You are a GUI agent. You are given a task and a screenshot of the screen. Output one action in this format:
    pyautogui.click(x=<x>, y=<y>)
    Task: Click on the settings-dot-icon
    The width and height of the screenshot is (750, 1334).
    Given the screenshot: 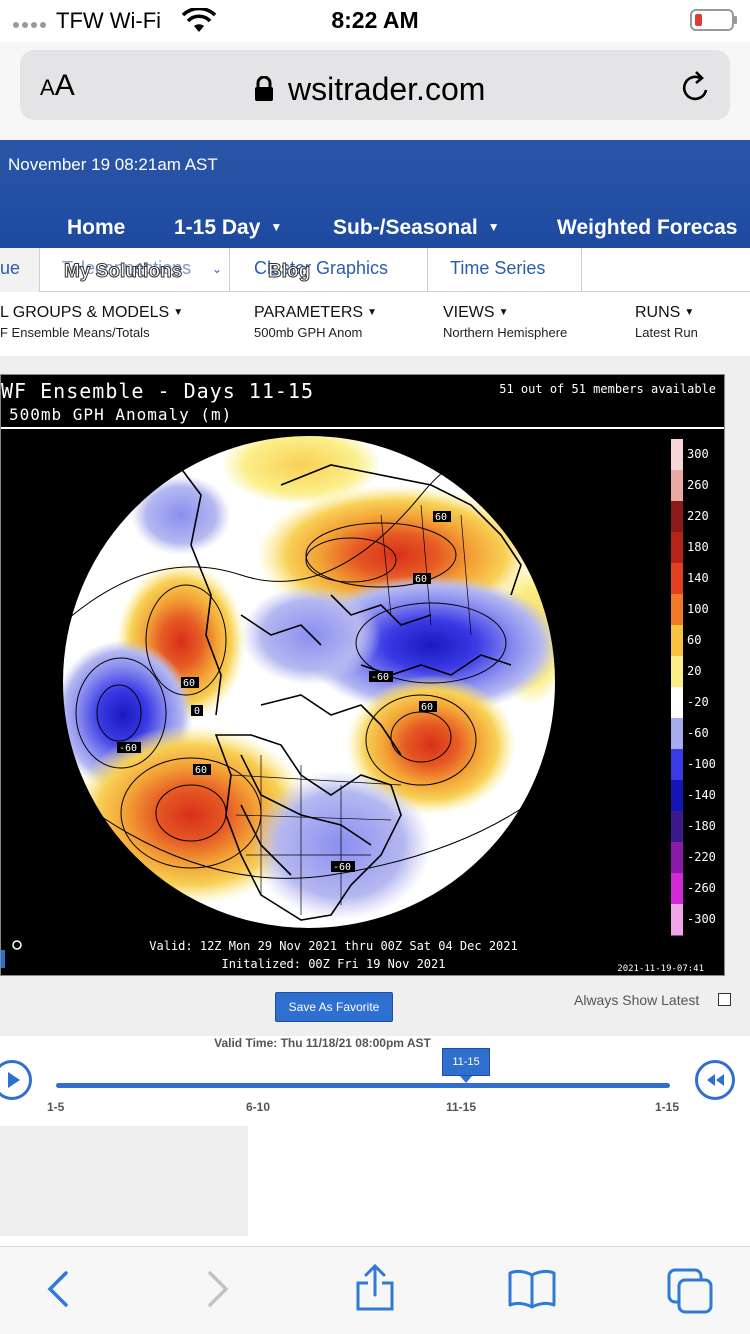 What is the action you would take?
    pyautogui.click(x=17, y=945)
    